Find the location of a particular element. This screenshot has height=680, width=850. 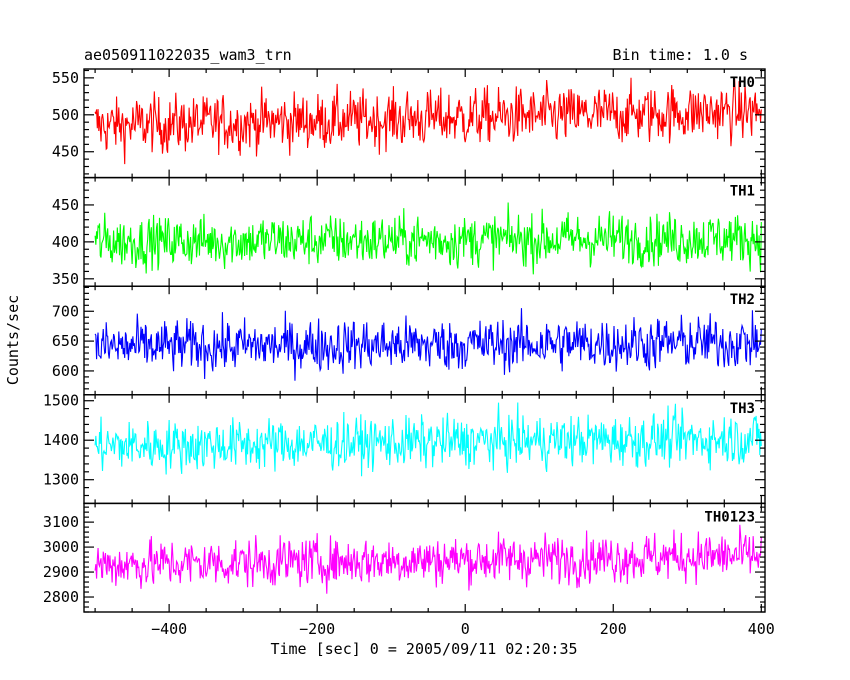

y-tick-label: 550 is located at coordinates (65, 78).